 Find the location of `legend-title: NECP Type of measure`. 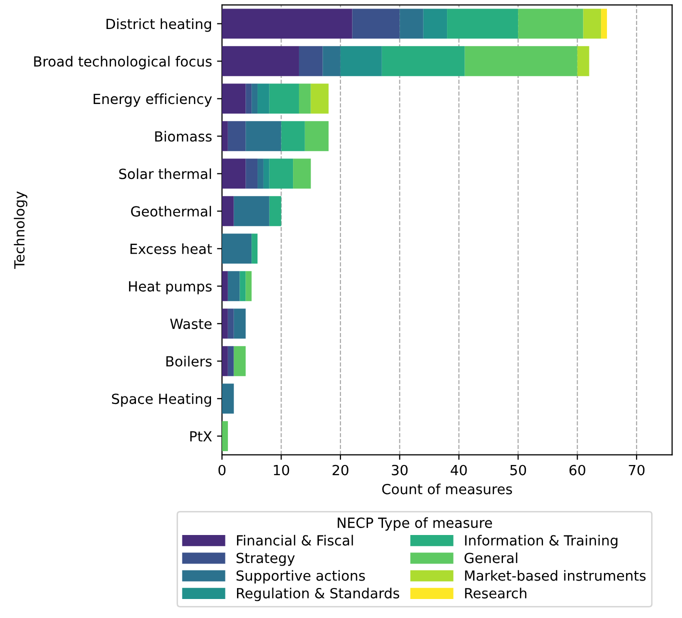

legend-title: NECP Type of measure is located at coordinates (415, 524).